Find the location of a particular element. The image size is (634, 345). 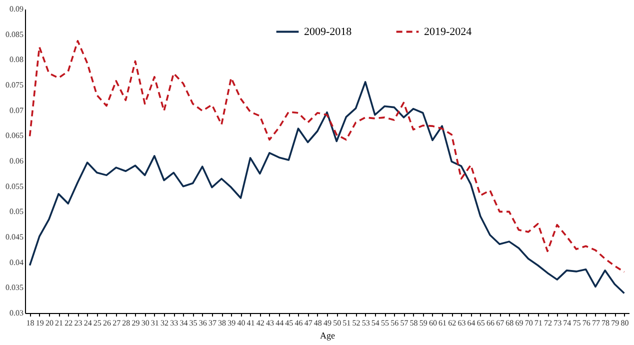

x-tick-label: 53 is located at coordinates (366, 323).